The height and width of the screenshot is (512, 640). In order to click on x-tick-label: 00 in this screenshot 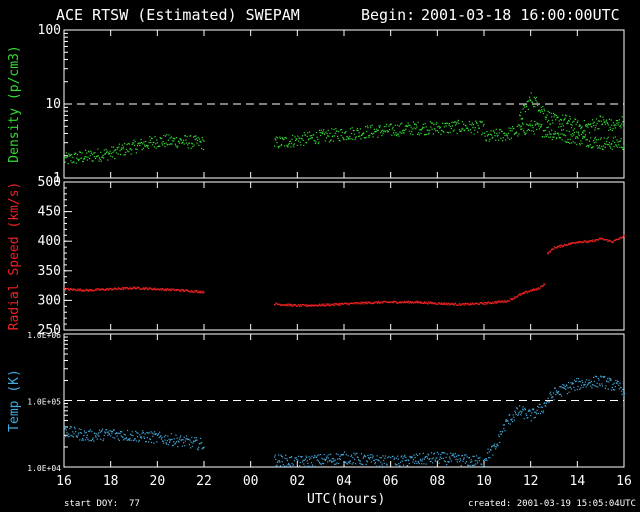, I will do `click(251, 481)`.